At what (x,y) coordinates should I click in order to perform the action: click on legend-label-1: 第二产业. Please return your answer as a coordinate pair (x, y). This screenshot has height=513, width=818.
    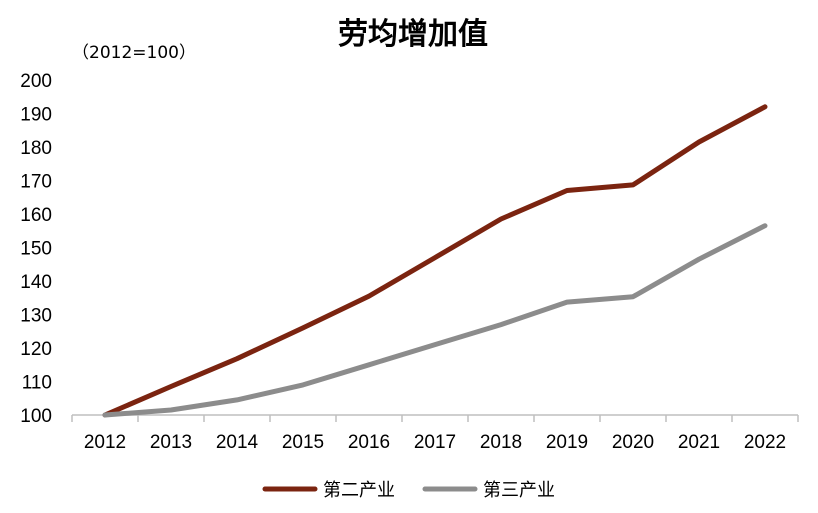
    Looking at the image, I should click on (359, 490).